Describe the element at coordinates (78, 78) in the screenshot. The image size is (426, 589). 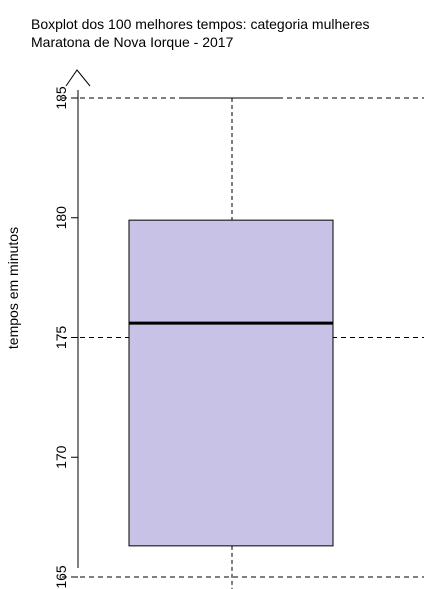
I see `axis-arrow` at that location.